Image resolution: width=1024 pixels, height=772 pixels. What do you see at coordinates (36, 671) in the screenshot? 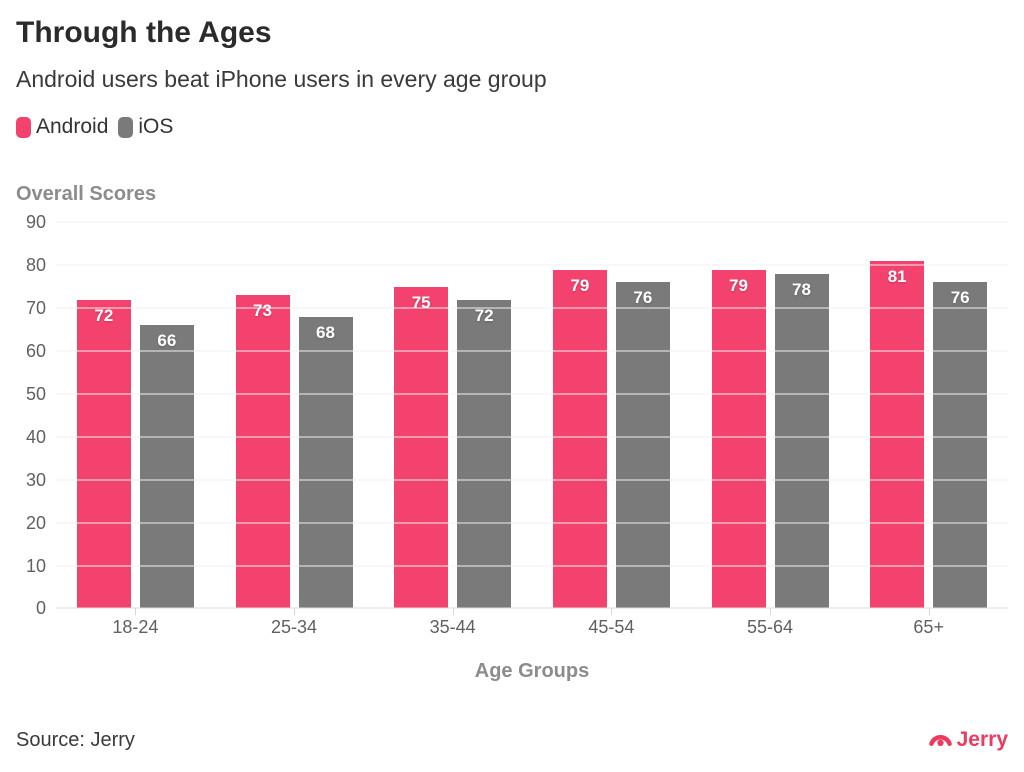
I see `x-title-spacer` at bounding box center [36, 671].